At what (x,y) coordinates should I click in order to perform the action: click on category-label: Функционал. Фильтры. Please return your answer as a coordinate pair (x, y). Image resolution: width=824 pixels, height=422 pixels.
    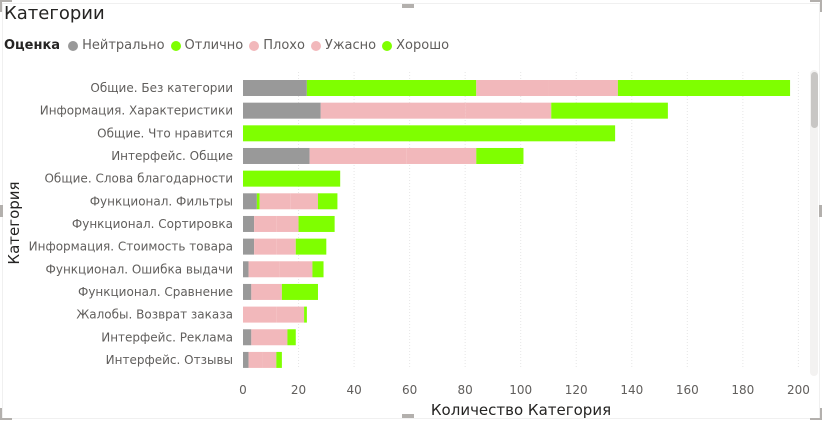
    Looking at the image, I should click on (161, 201).